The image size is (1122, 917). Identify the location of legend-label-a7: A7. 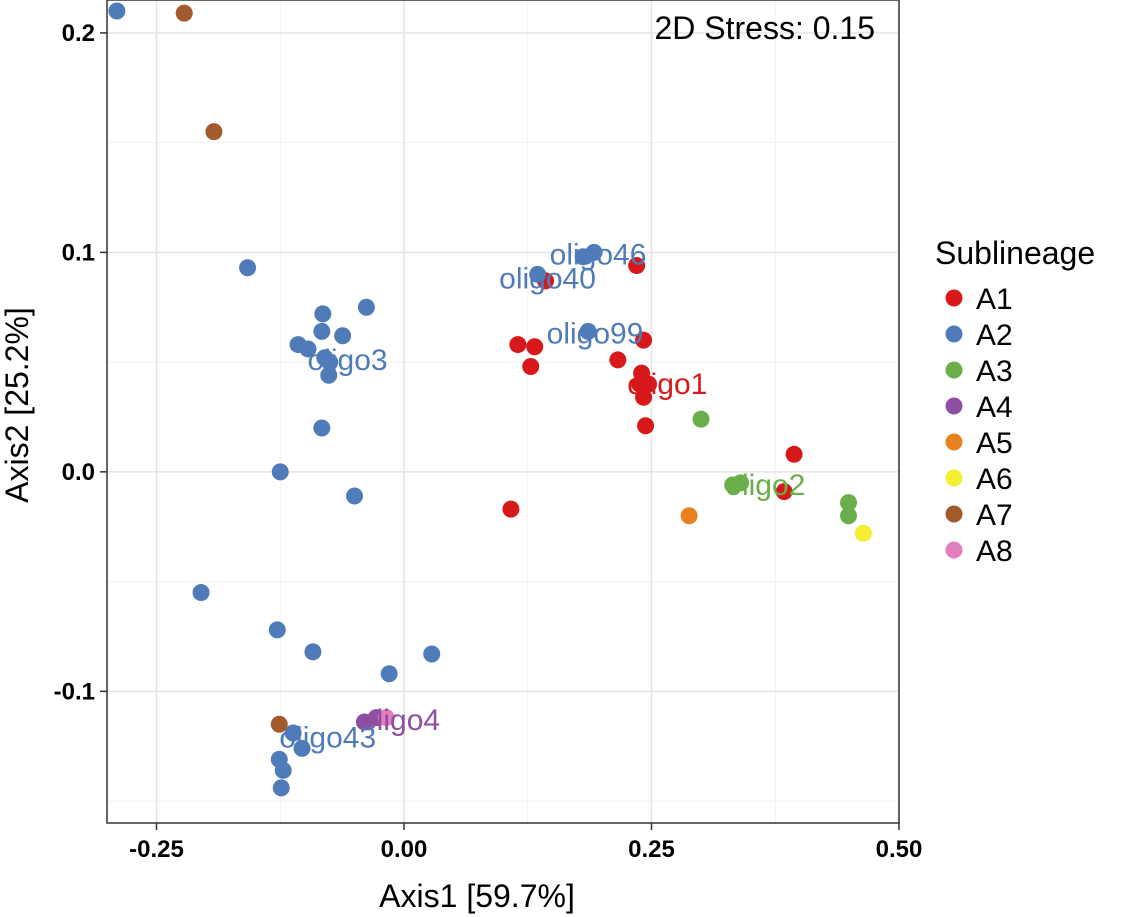
(994, 515).